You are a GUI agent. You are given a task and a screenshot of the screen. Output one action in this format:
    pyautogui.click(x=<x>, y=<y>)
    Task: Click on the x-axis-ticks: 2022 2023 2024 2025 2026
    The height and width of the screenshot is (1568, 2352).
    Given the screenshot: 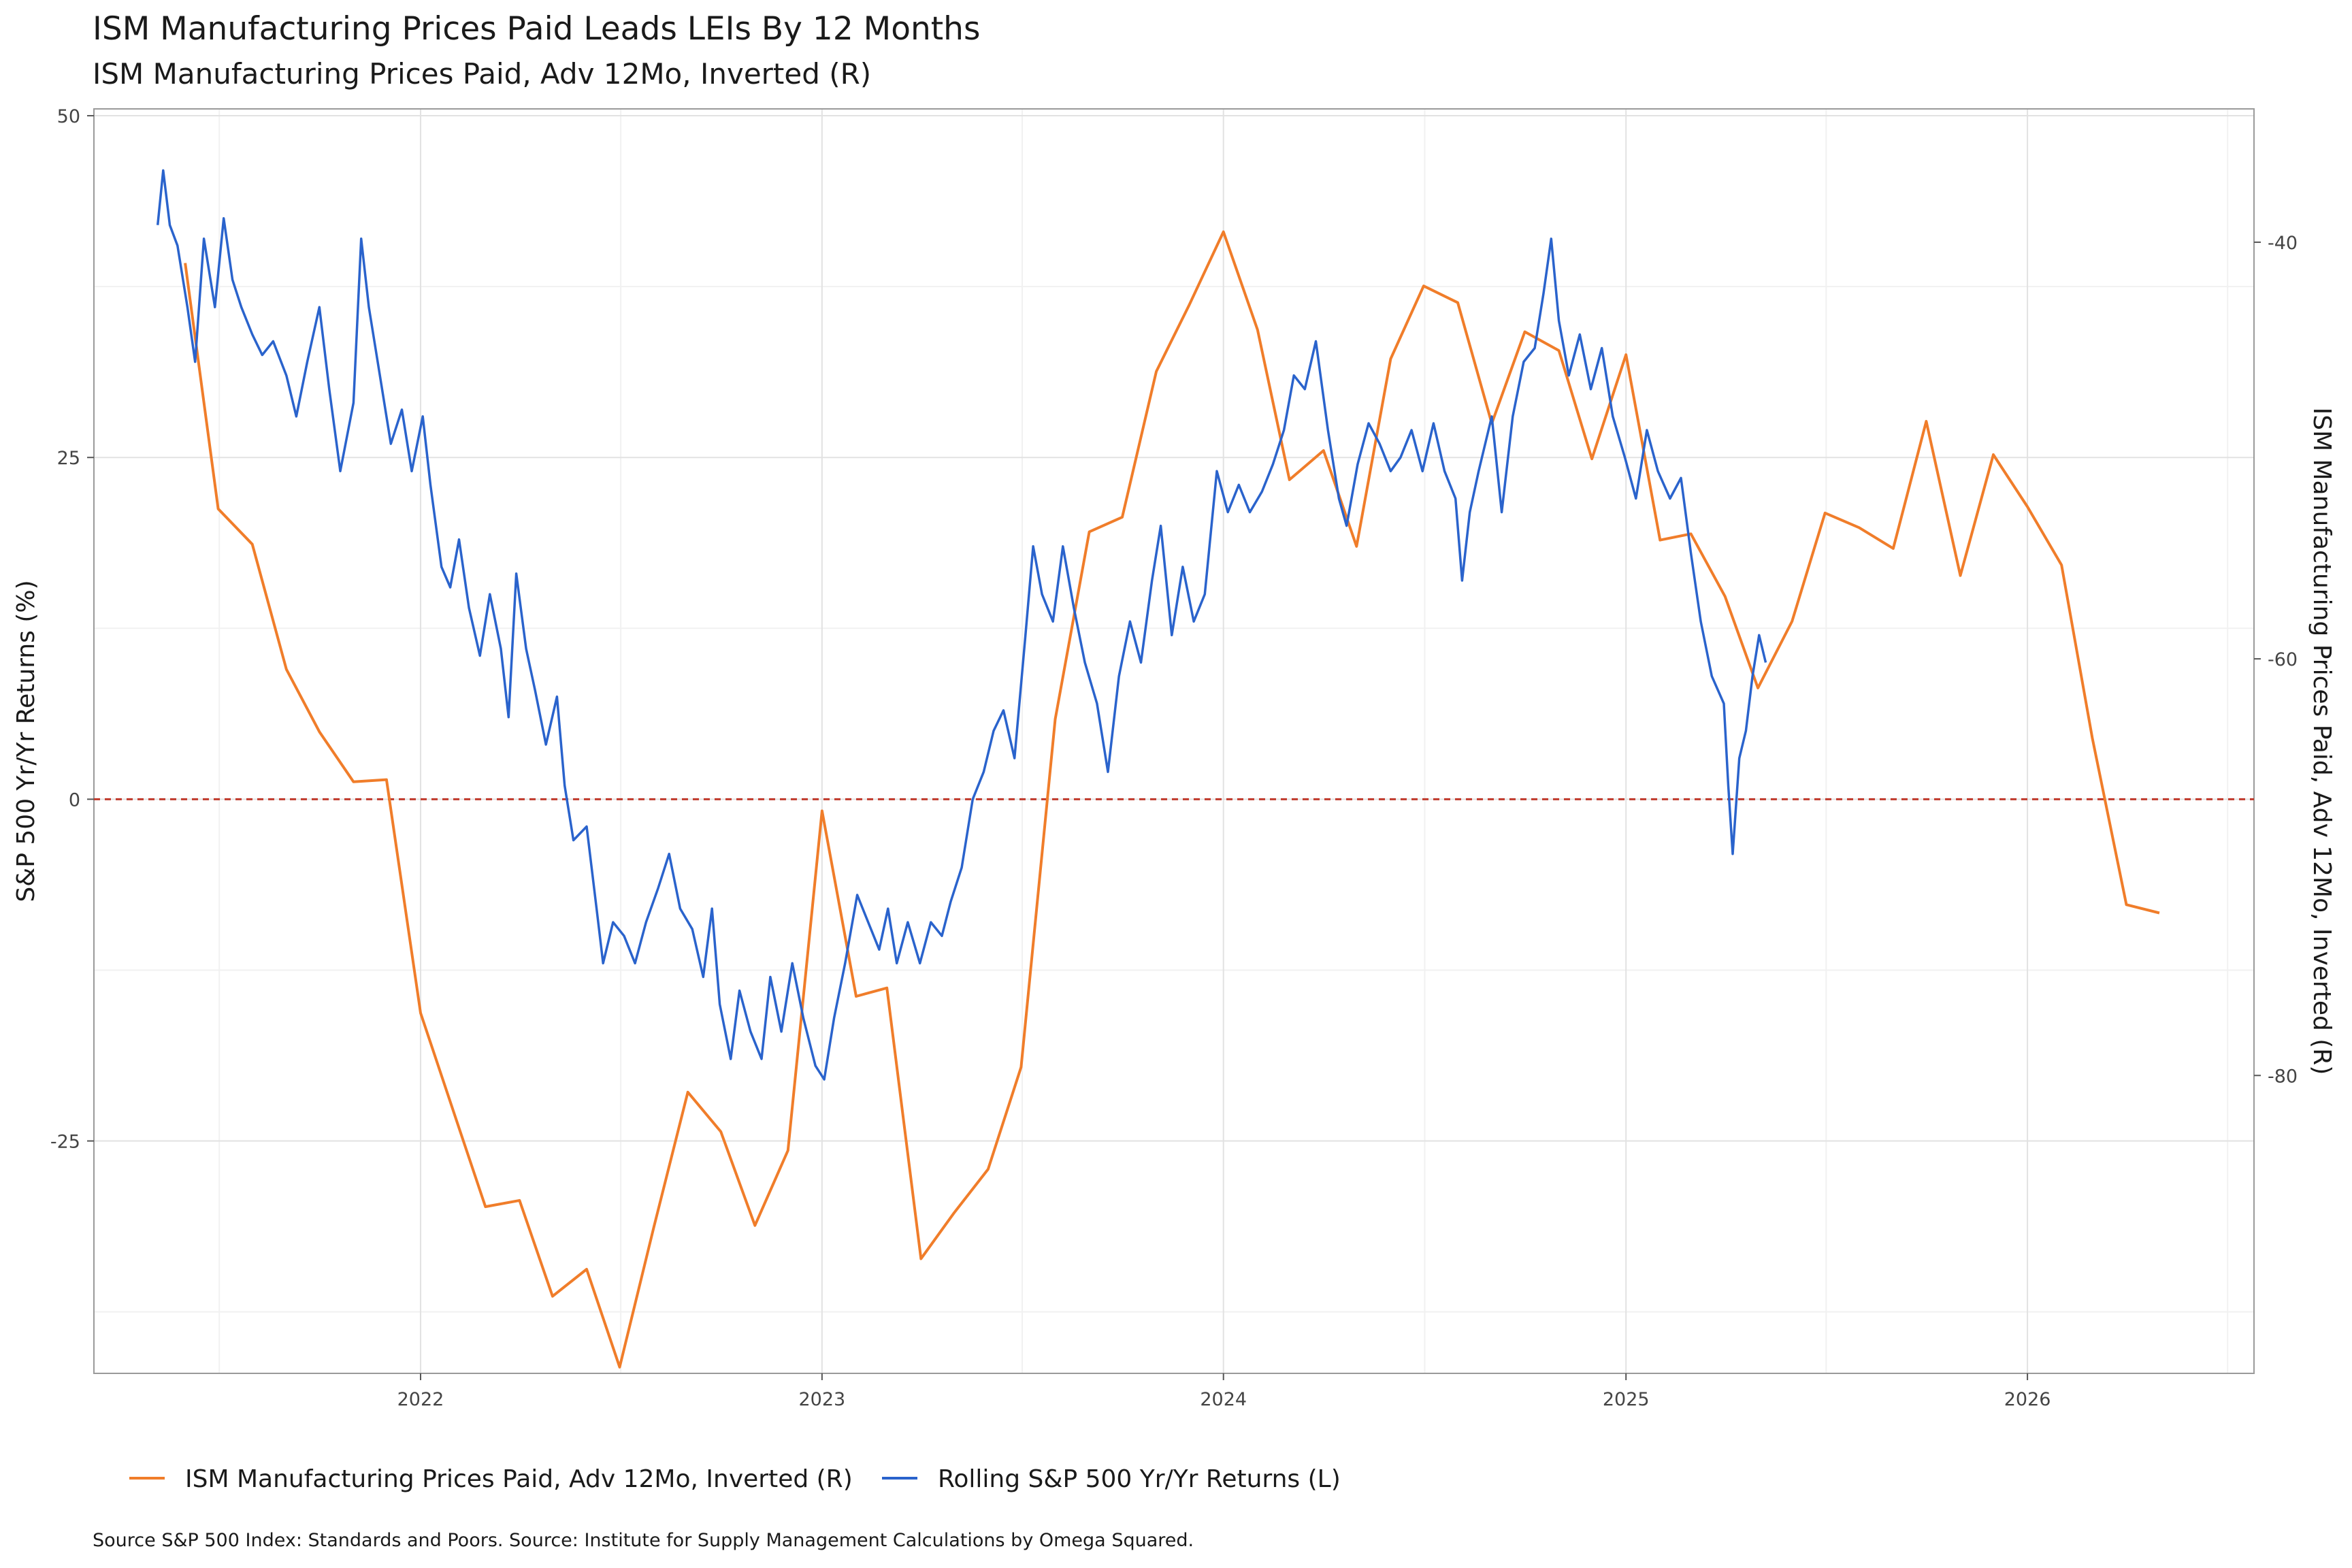 What is the action you would take?
    pyautogui.click(x=1224, y=1391)
    